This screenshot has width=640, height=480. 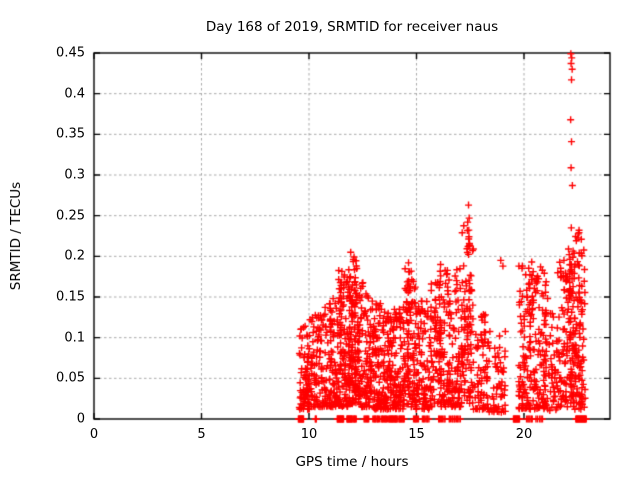 I want to click on y-tick-label: 0.25, so click(x=70, y=216).